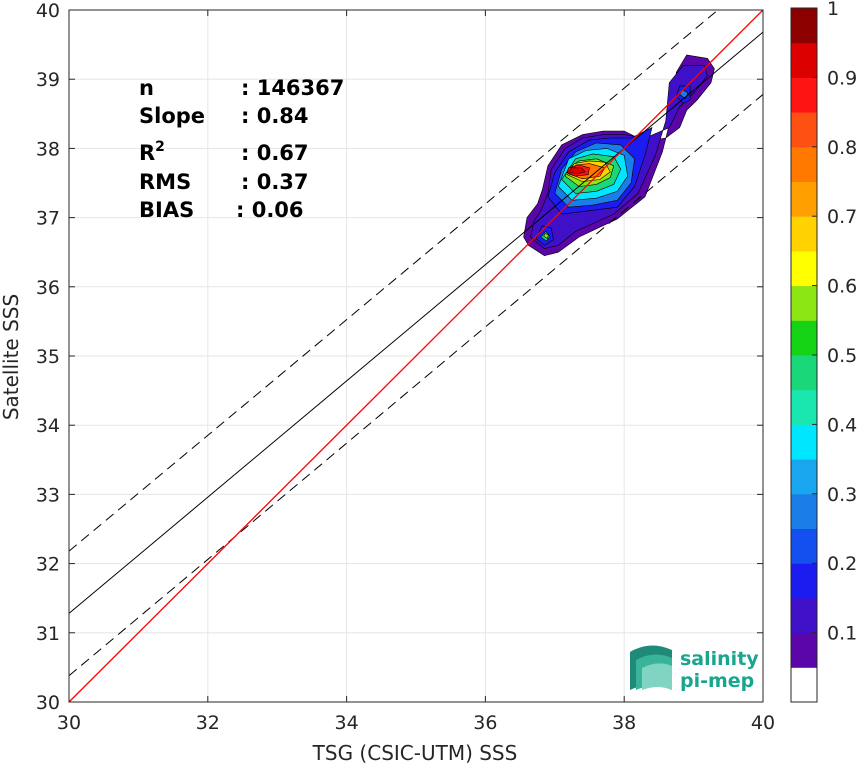 The width and height of the screenshot is (858, 767). I want to click on stat-value-slope: : 0.84, so click(275, 116).